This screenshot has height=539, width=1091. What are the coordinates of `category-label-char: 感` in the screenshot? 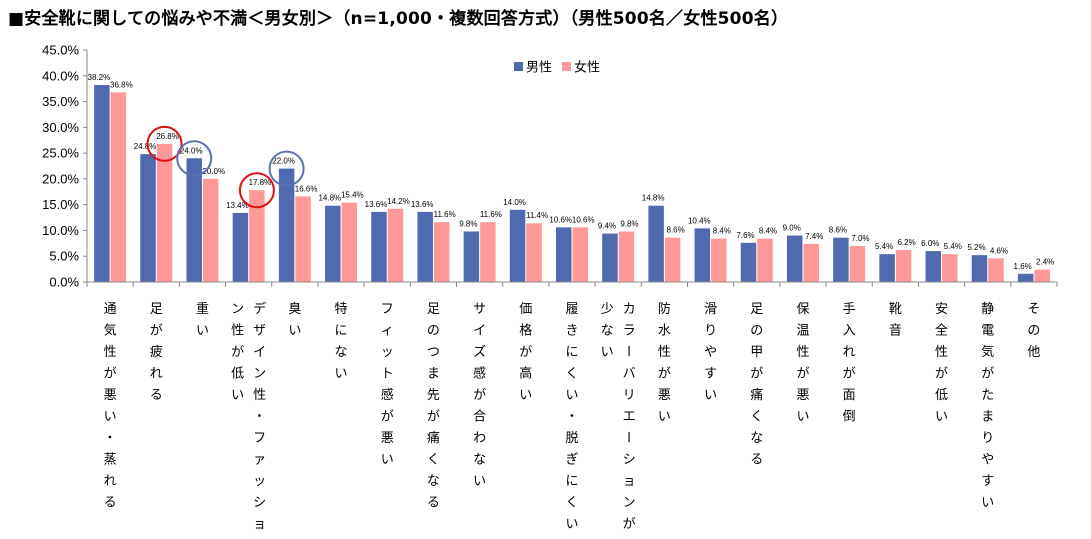 It's located at (387, 395).